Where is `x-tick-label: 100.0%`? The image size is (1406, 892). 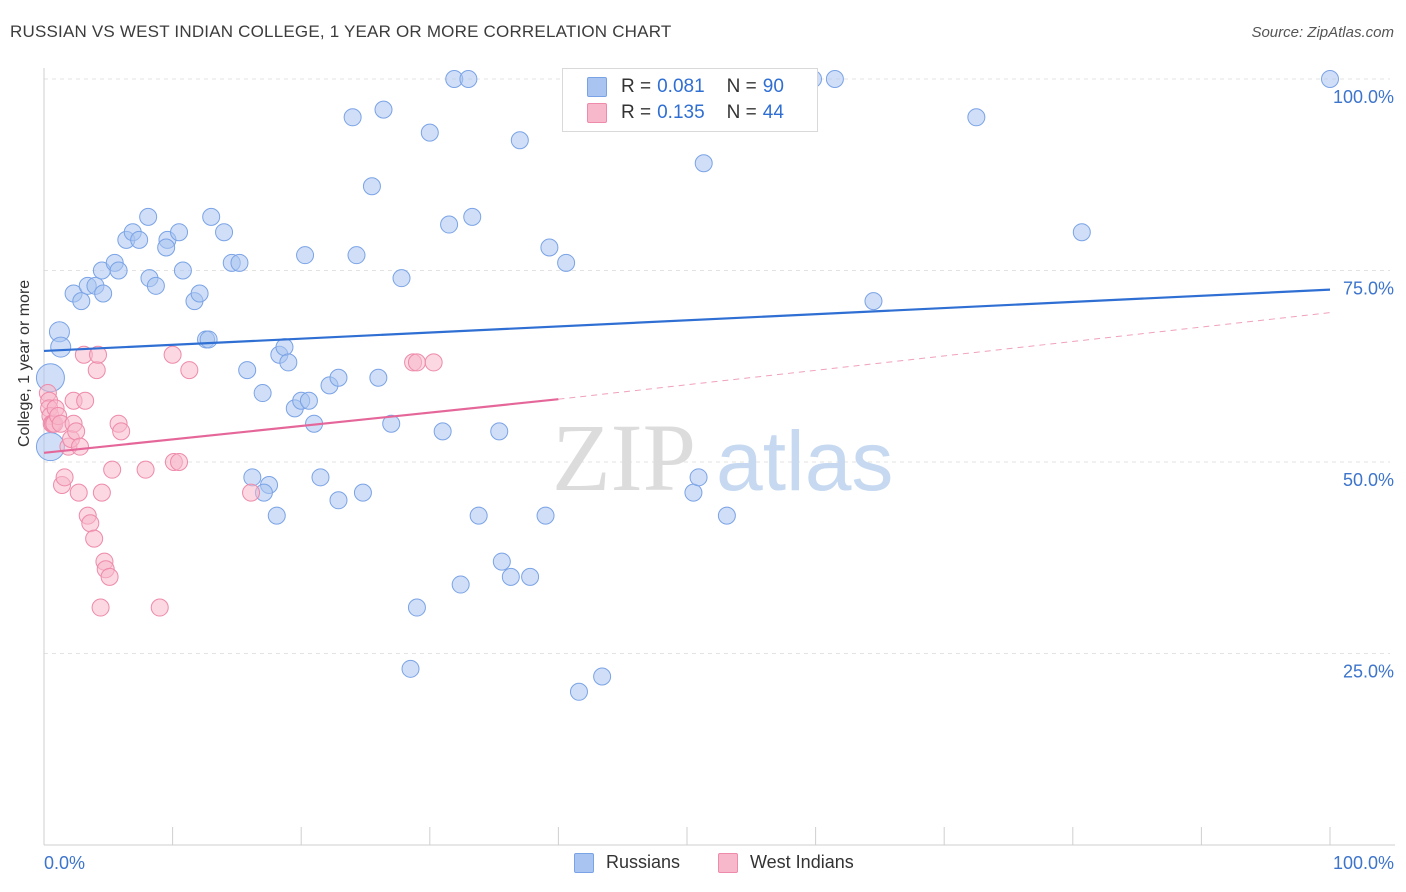 x-tick-label: 100.0% is located at coordinates (1363, 863).